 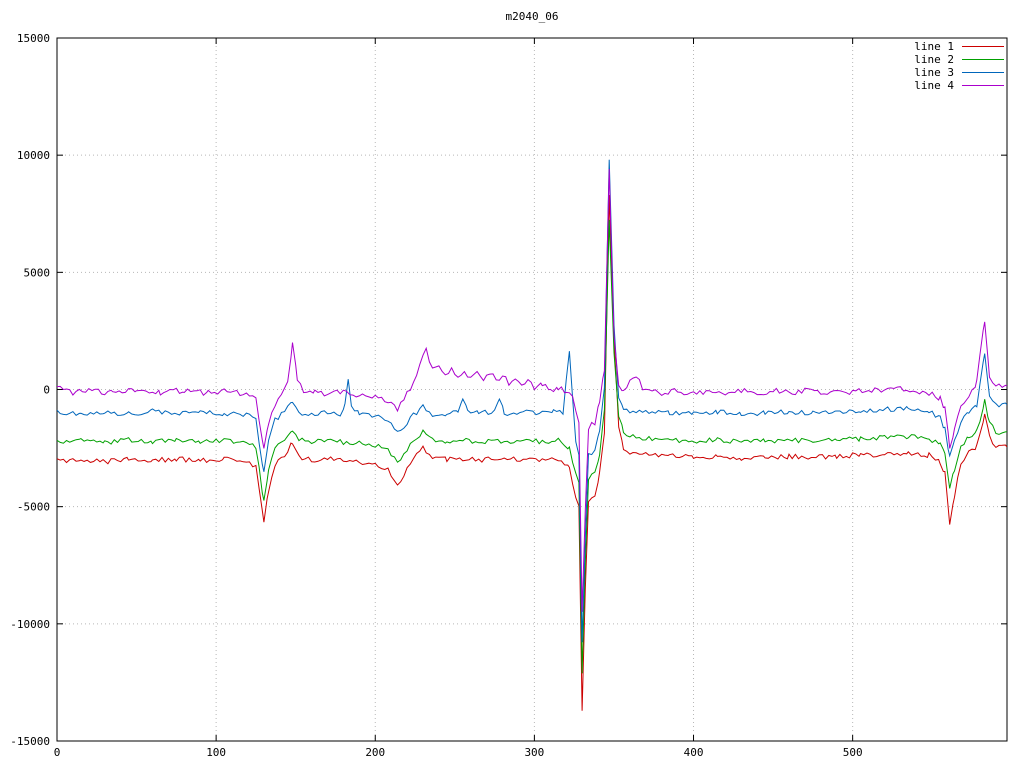 What do you see at coordinates (694, 752) in the screenshot?
I see `x-tick-label: 400` at bounding box center [694, 752].